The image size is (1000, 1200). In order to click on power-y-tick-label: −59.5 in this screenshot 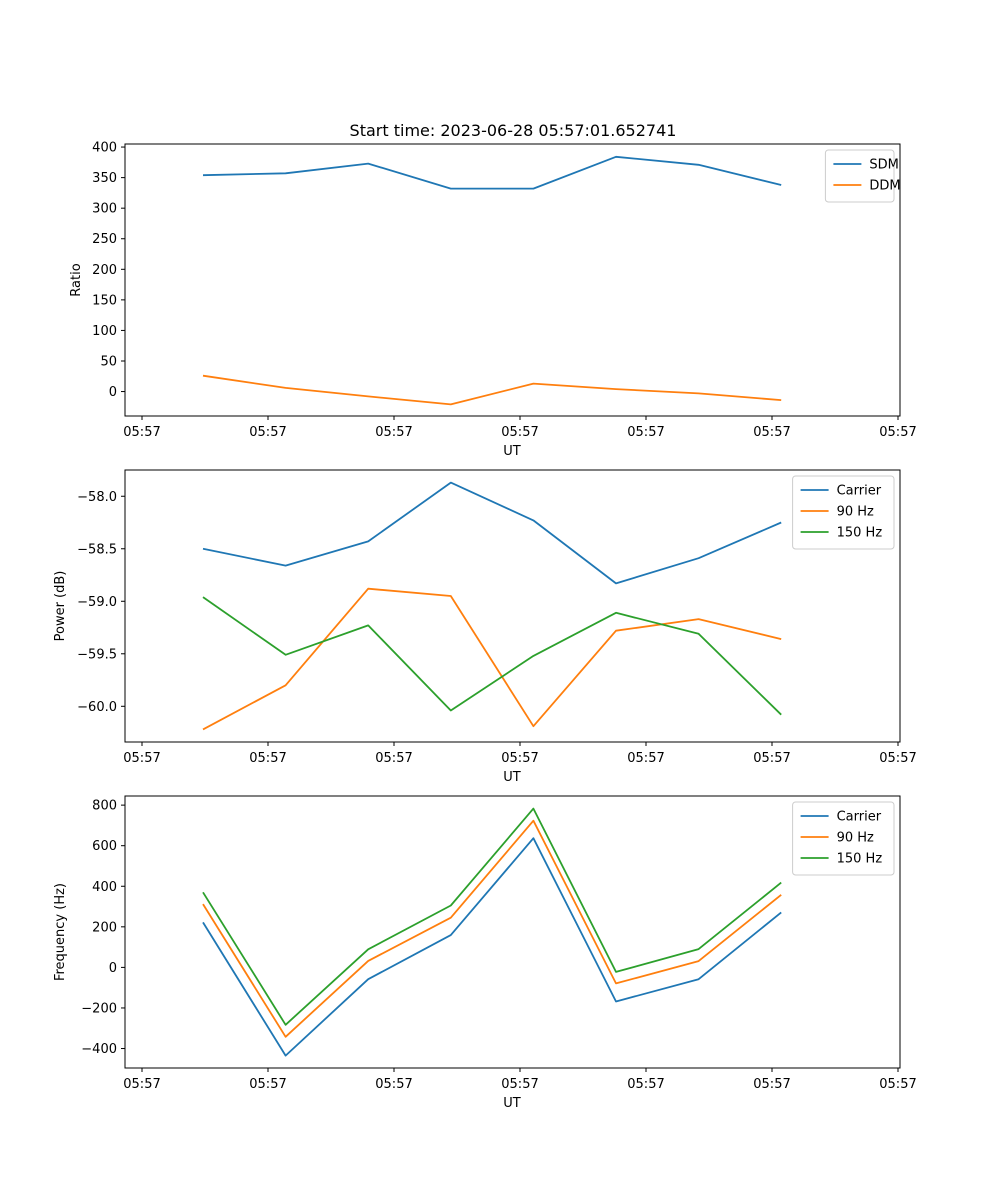, I will do `click(97, 654)`.